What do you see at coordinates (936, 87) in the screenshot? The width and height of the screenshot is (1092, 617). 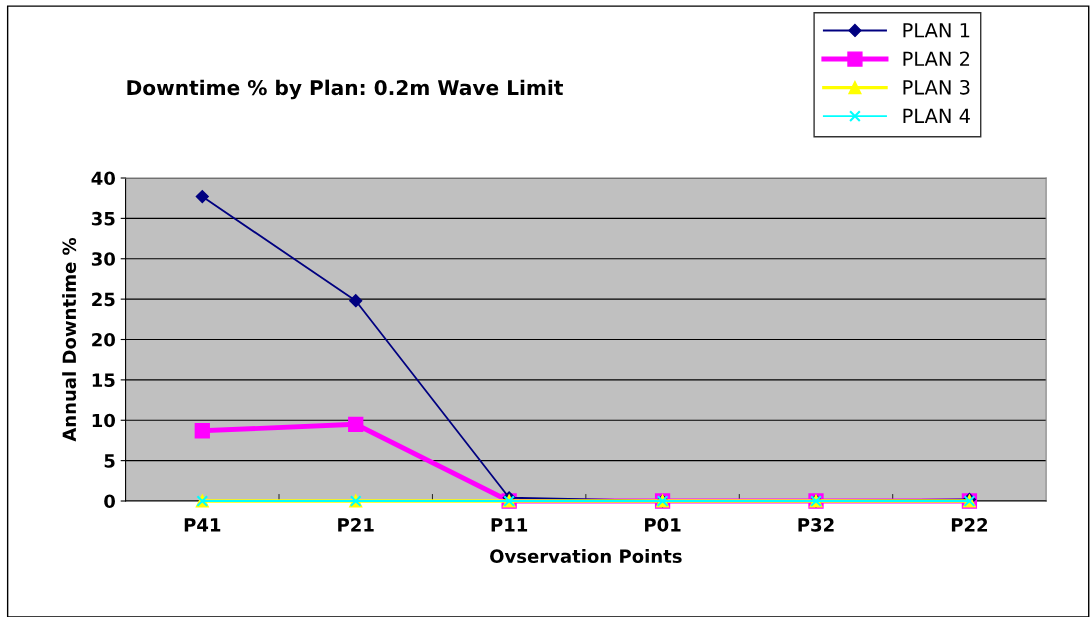 I see `legend-label: PLAN 3` at bounding box center [936, 87].